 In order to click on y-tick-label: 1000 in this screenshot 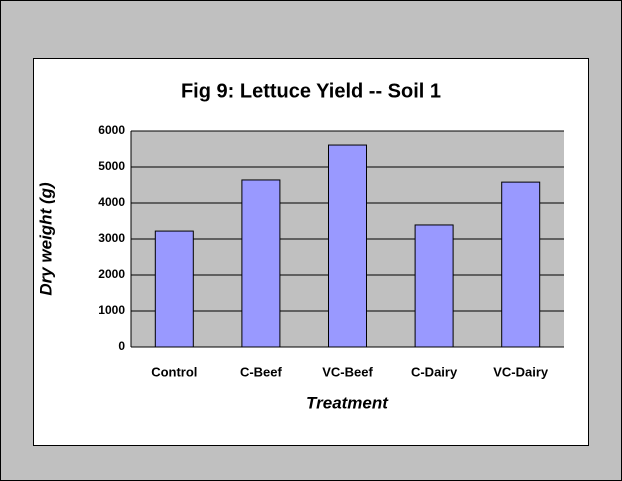, I will do `click(111, 310)`.